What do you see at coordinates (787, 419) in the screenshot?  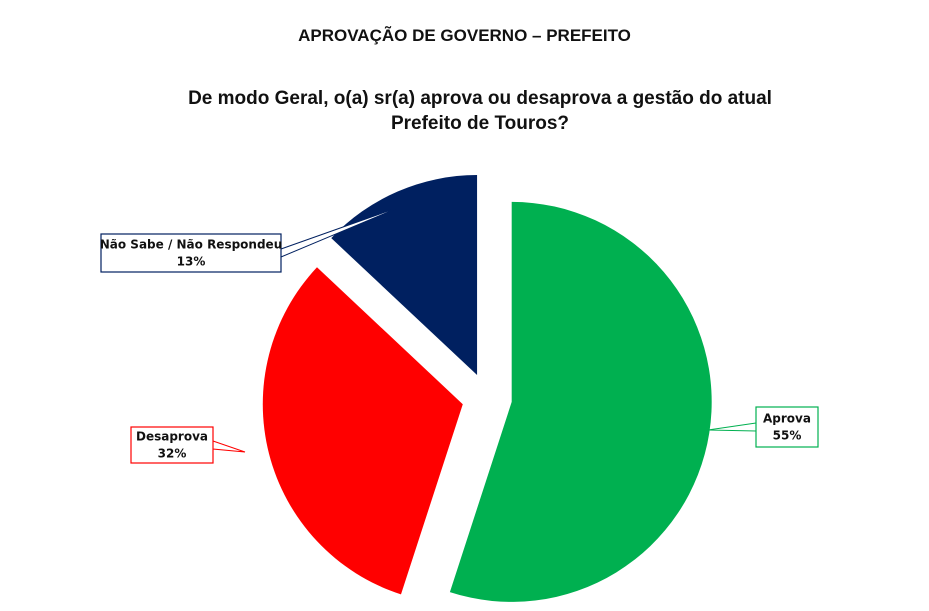 I see `category-label: Aprova` at bounding box center [787, 419].